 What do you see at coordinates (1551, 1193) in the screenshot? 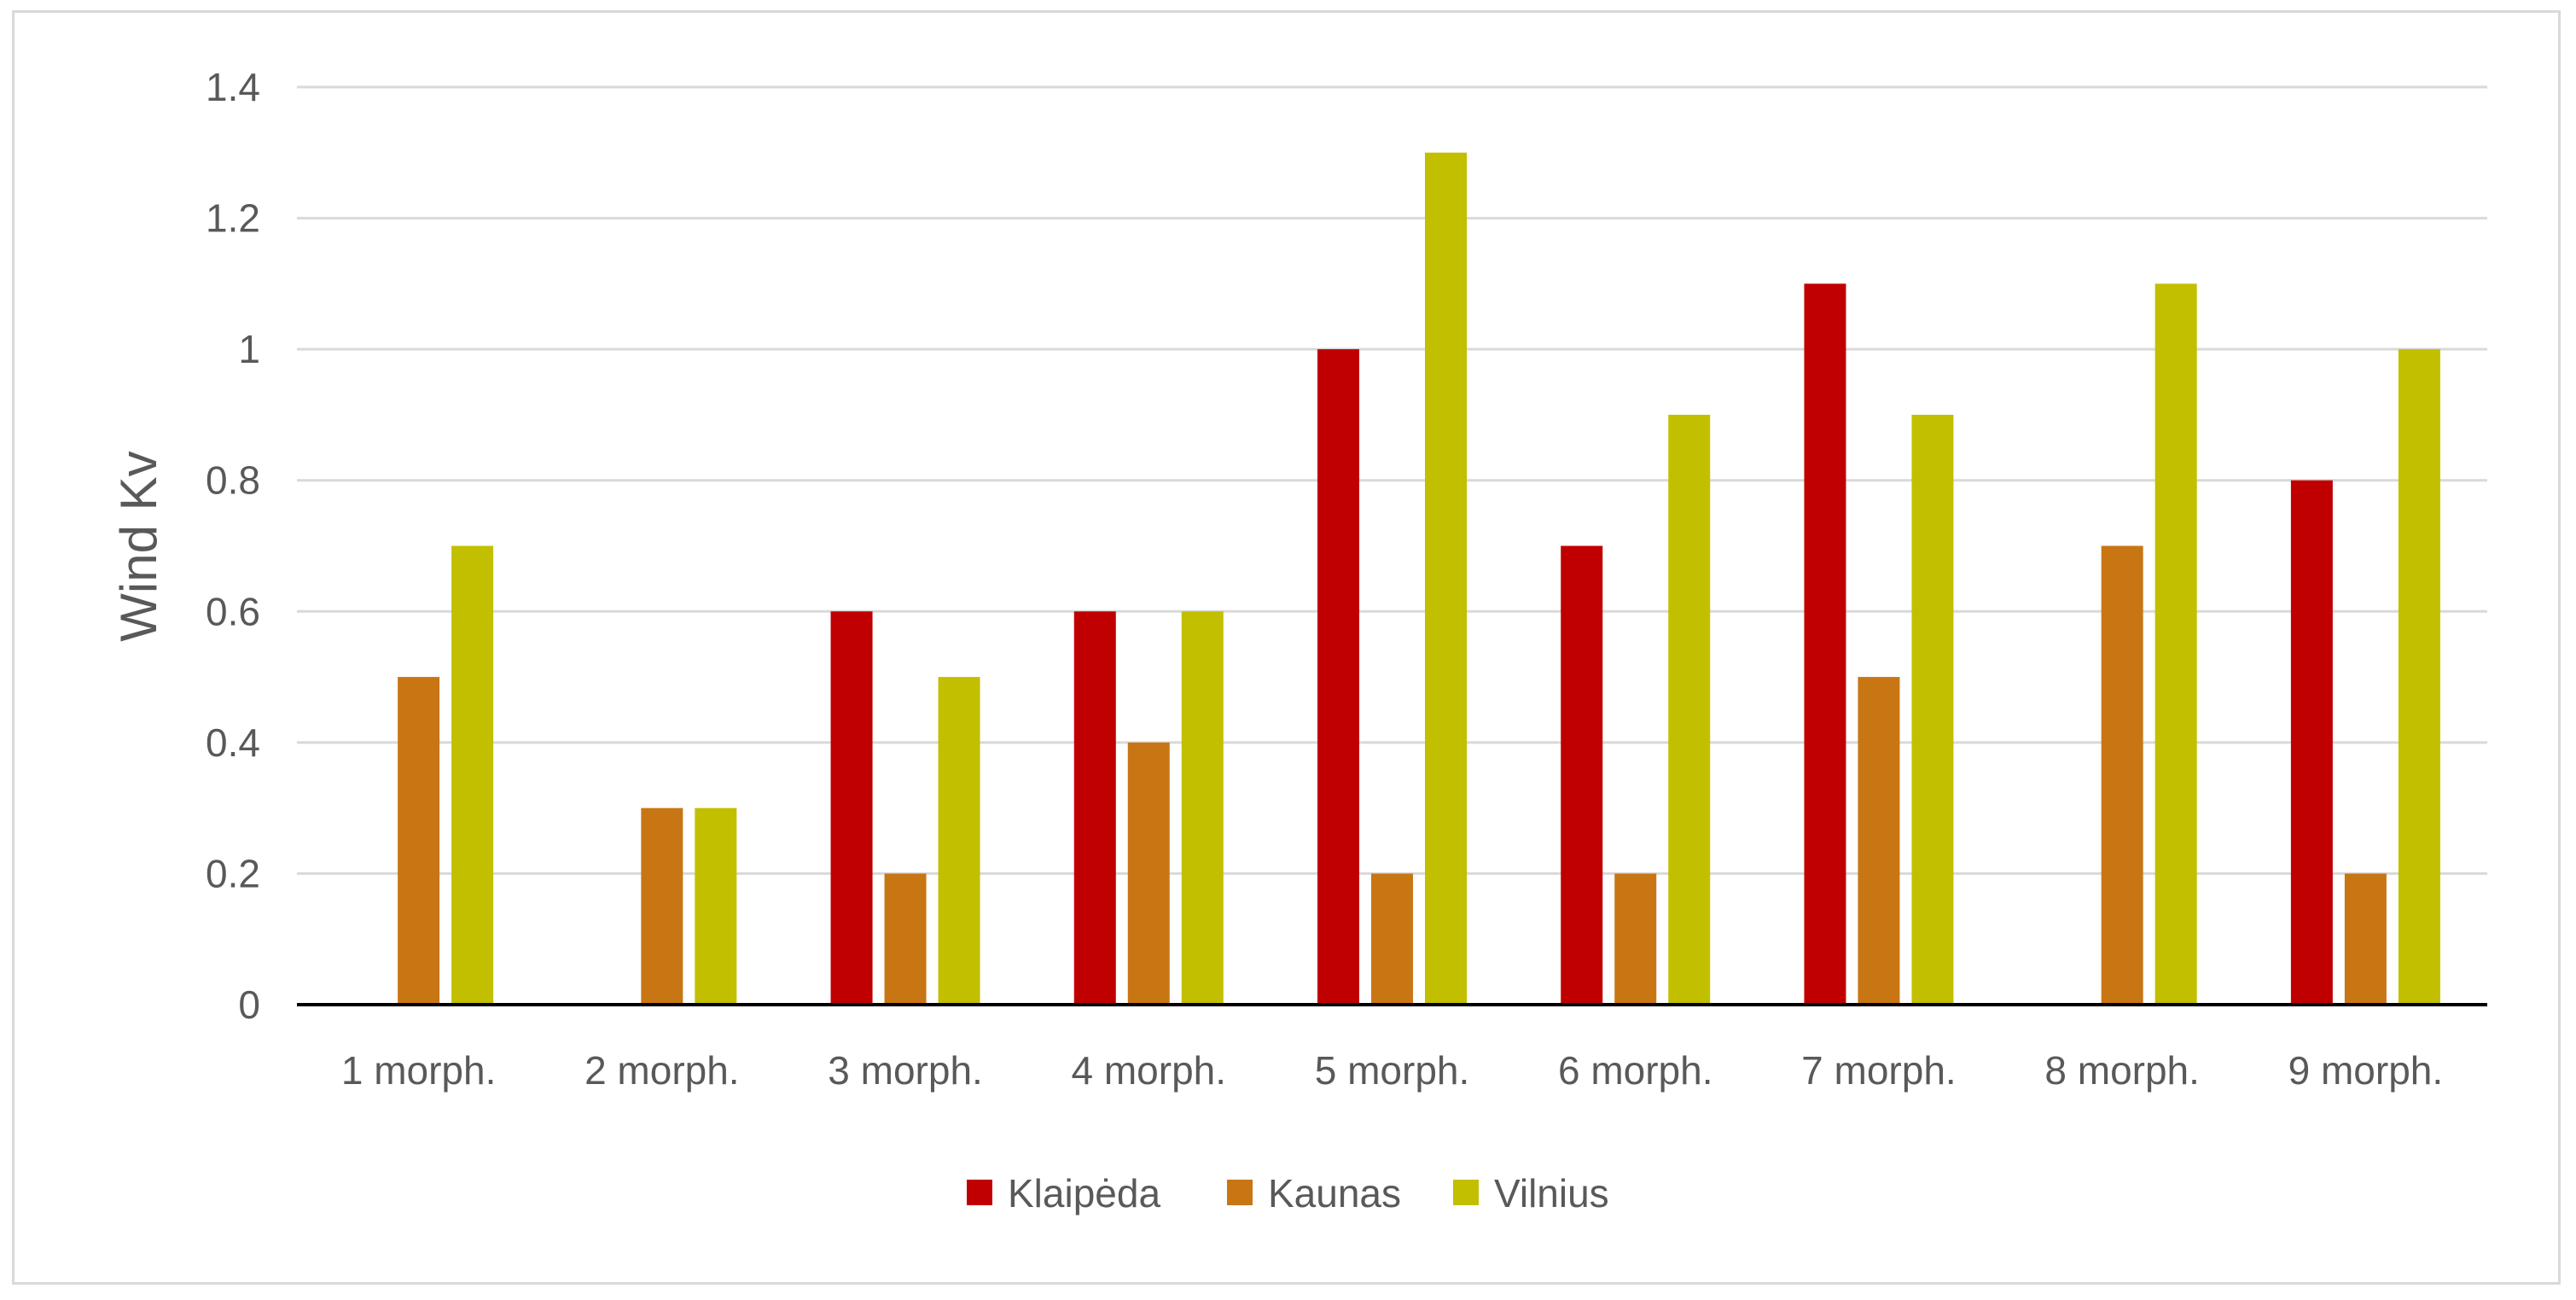
I see `legend-label: Vilnius` at bounding box center [1551, 1193].